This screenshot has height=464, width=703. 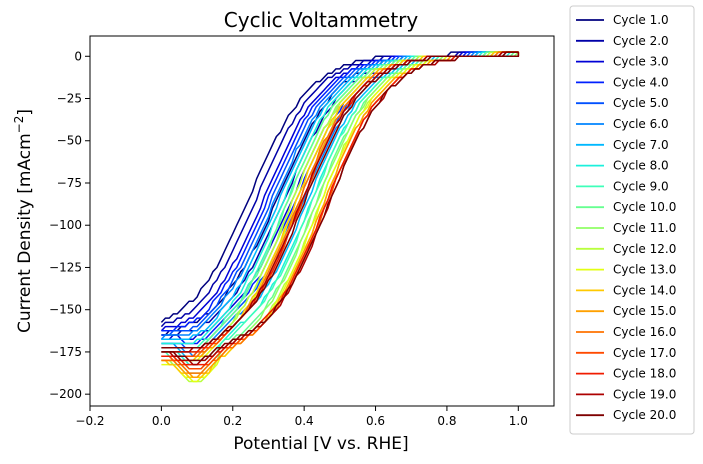 What do you see at coordinates (644, 270) in the screenshot?
I see `legend-item-label: Cycle 13.0` at bounding box center [644, 270].